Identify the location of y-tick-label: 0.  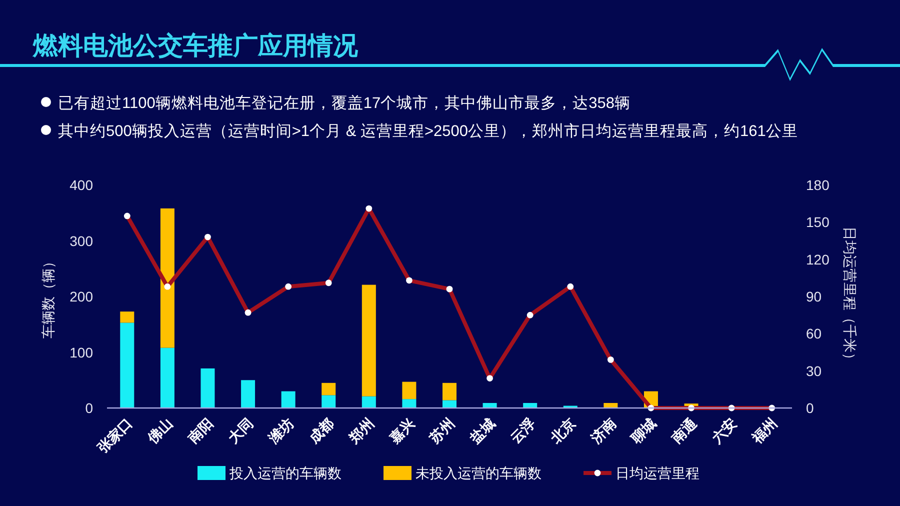
(89, 408).